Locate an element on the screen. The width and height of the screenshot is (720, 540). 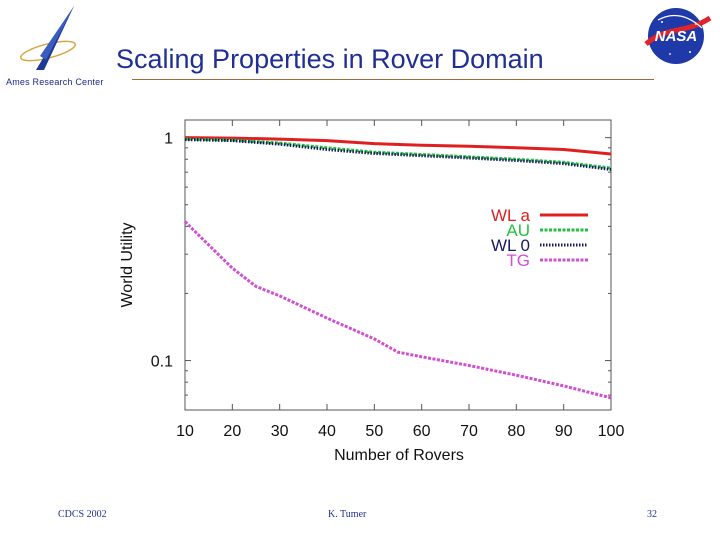
footer-author: K. Tumer is located at coordinates (347, 514).